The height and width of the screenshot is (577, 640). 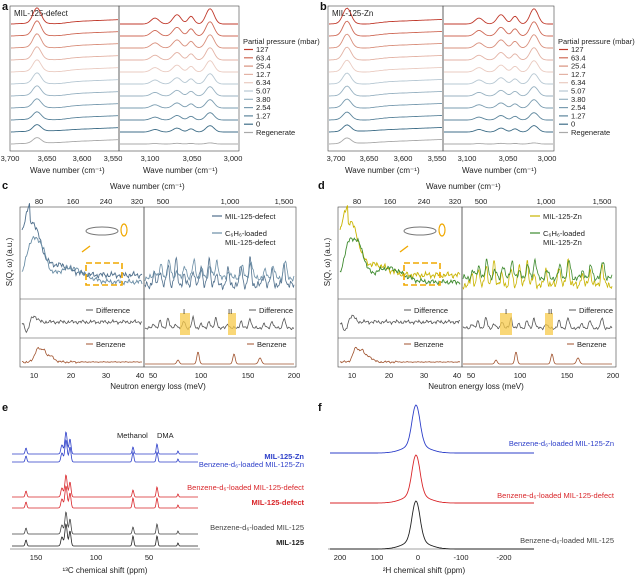 What do you see at coordinates (320, 408) in the screenshot?
I see `panel-f-letter: f` at bounding box center [320, 408].